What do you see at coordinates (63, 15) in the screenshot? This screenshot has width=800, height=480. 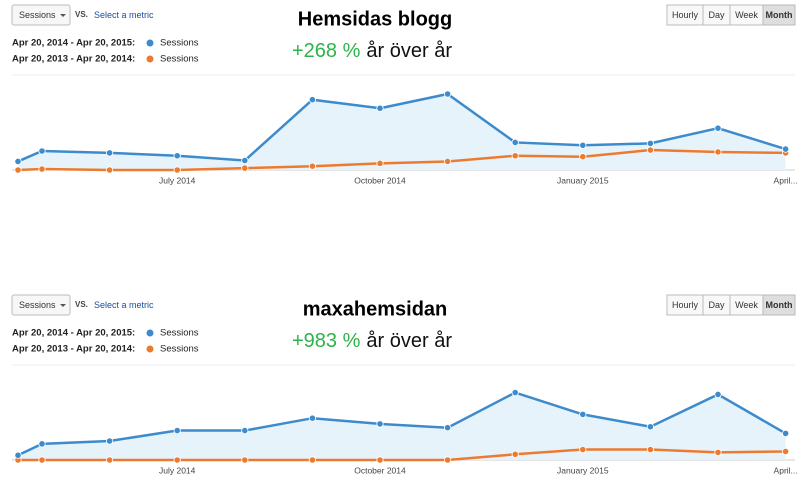 I see `dropdown-arrow` at bounding box center [63, 15].